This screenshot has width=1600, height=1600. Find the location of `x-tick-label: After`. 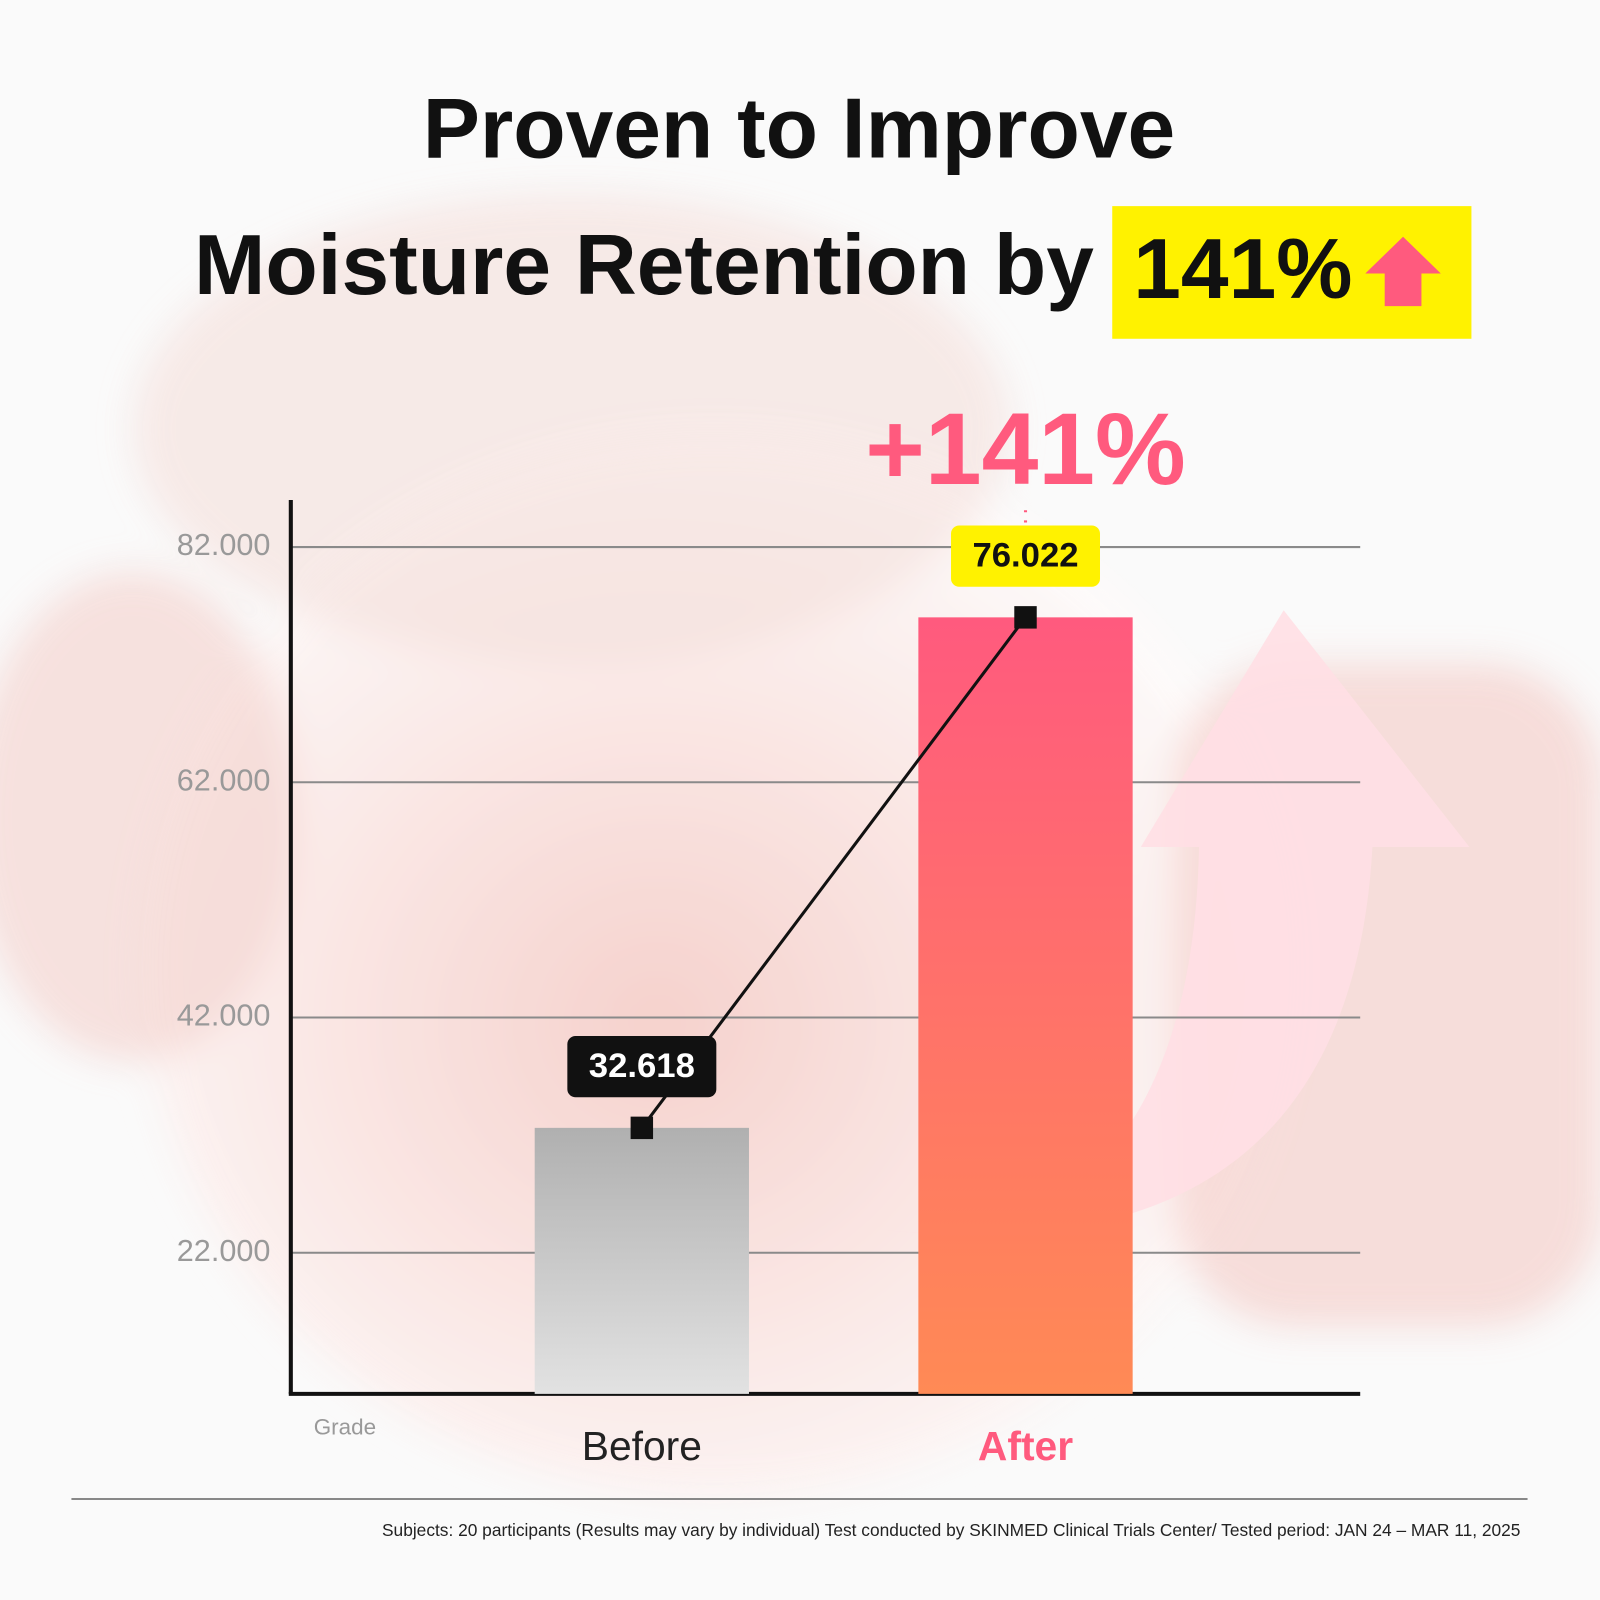

x-tick-label: After is located at coordinates (1025, 1446).